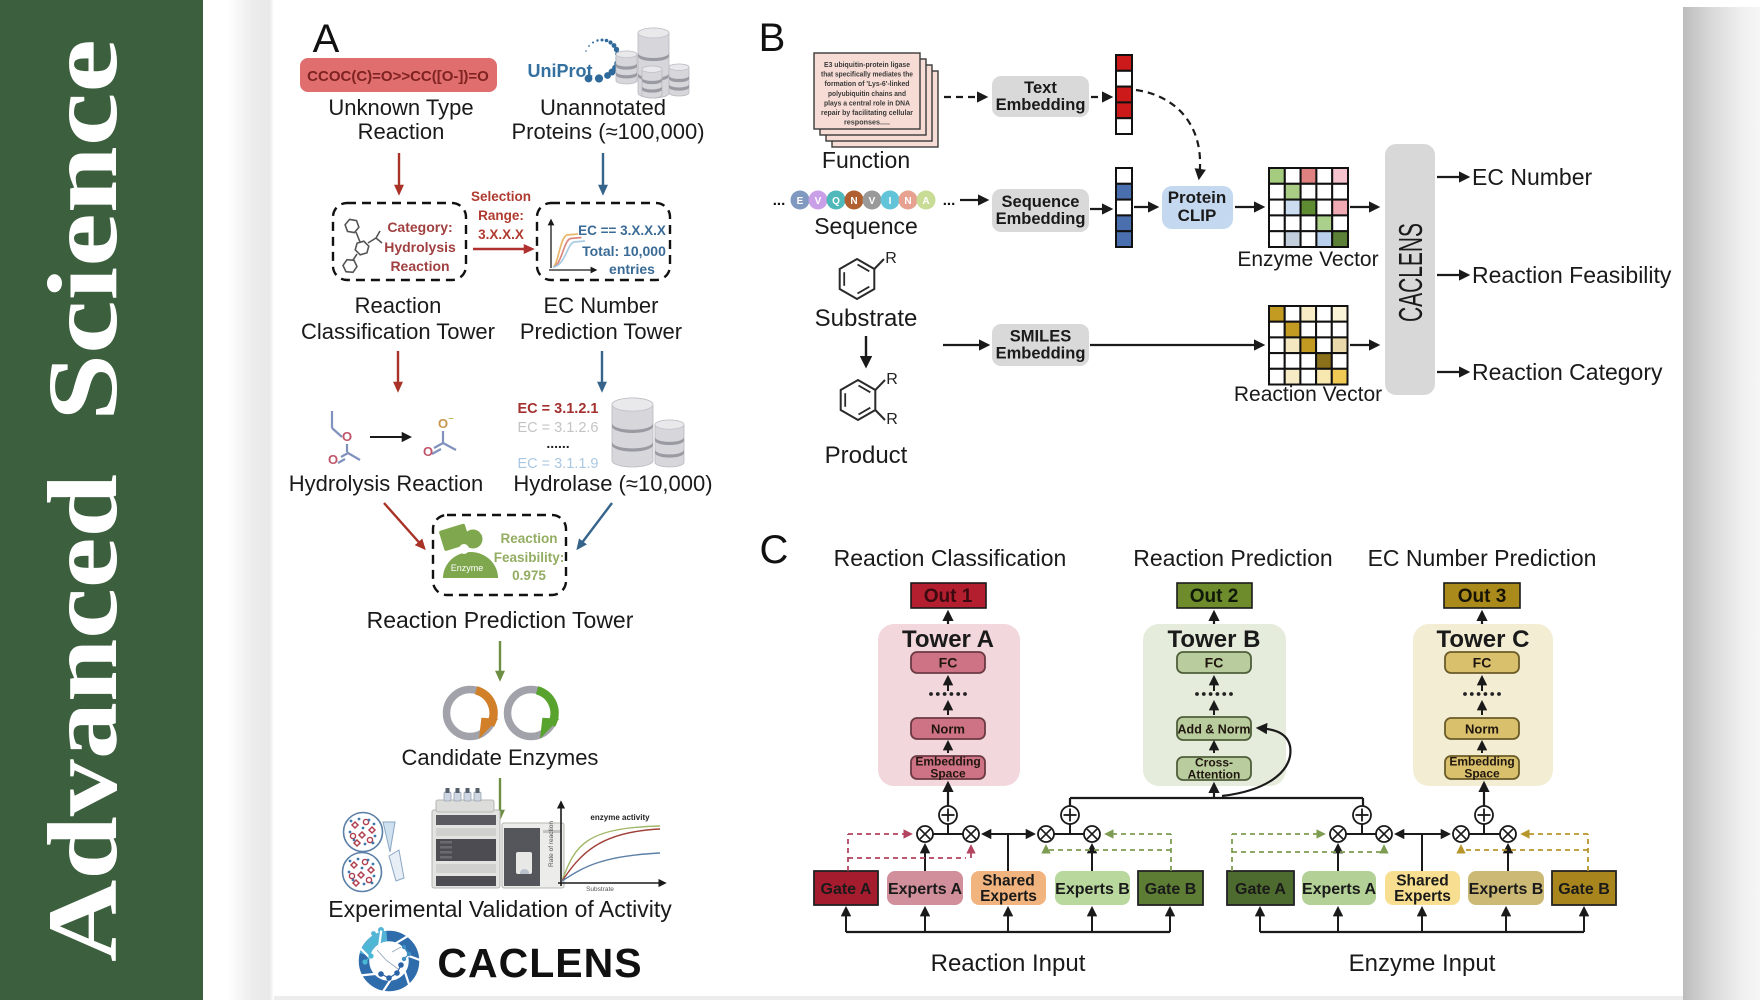 This screenshot has height=1000, width=1760. I want to click on svg-text: Rate of reaction, so click(551, 844).